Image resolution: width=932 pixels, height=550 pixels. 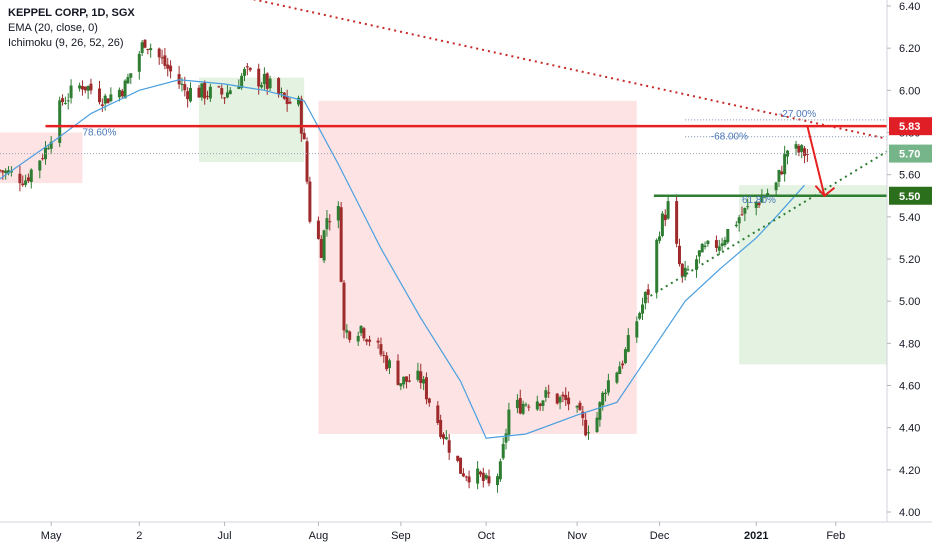 I want to click on legend-ichimoku: Ichimoku (9, 26, 52, 26), so click(x=66, y=43).